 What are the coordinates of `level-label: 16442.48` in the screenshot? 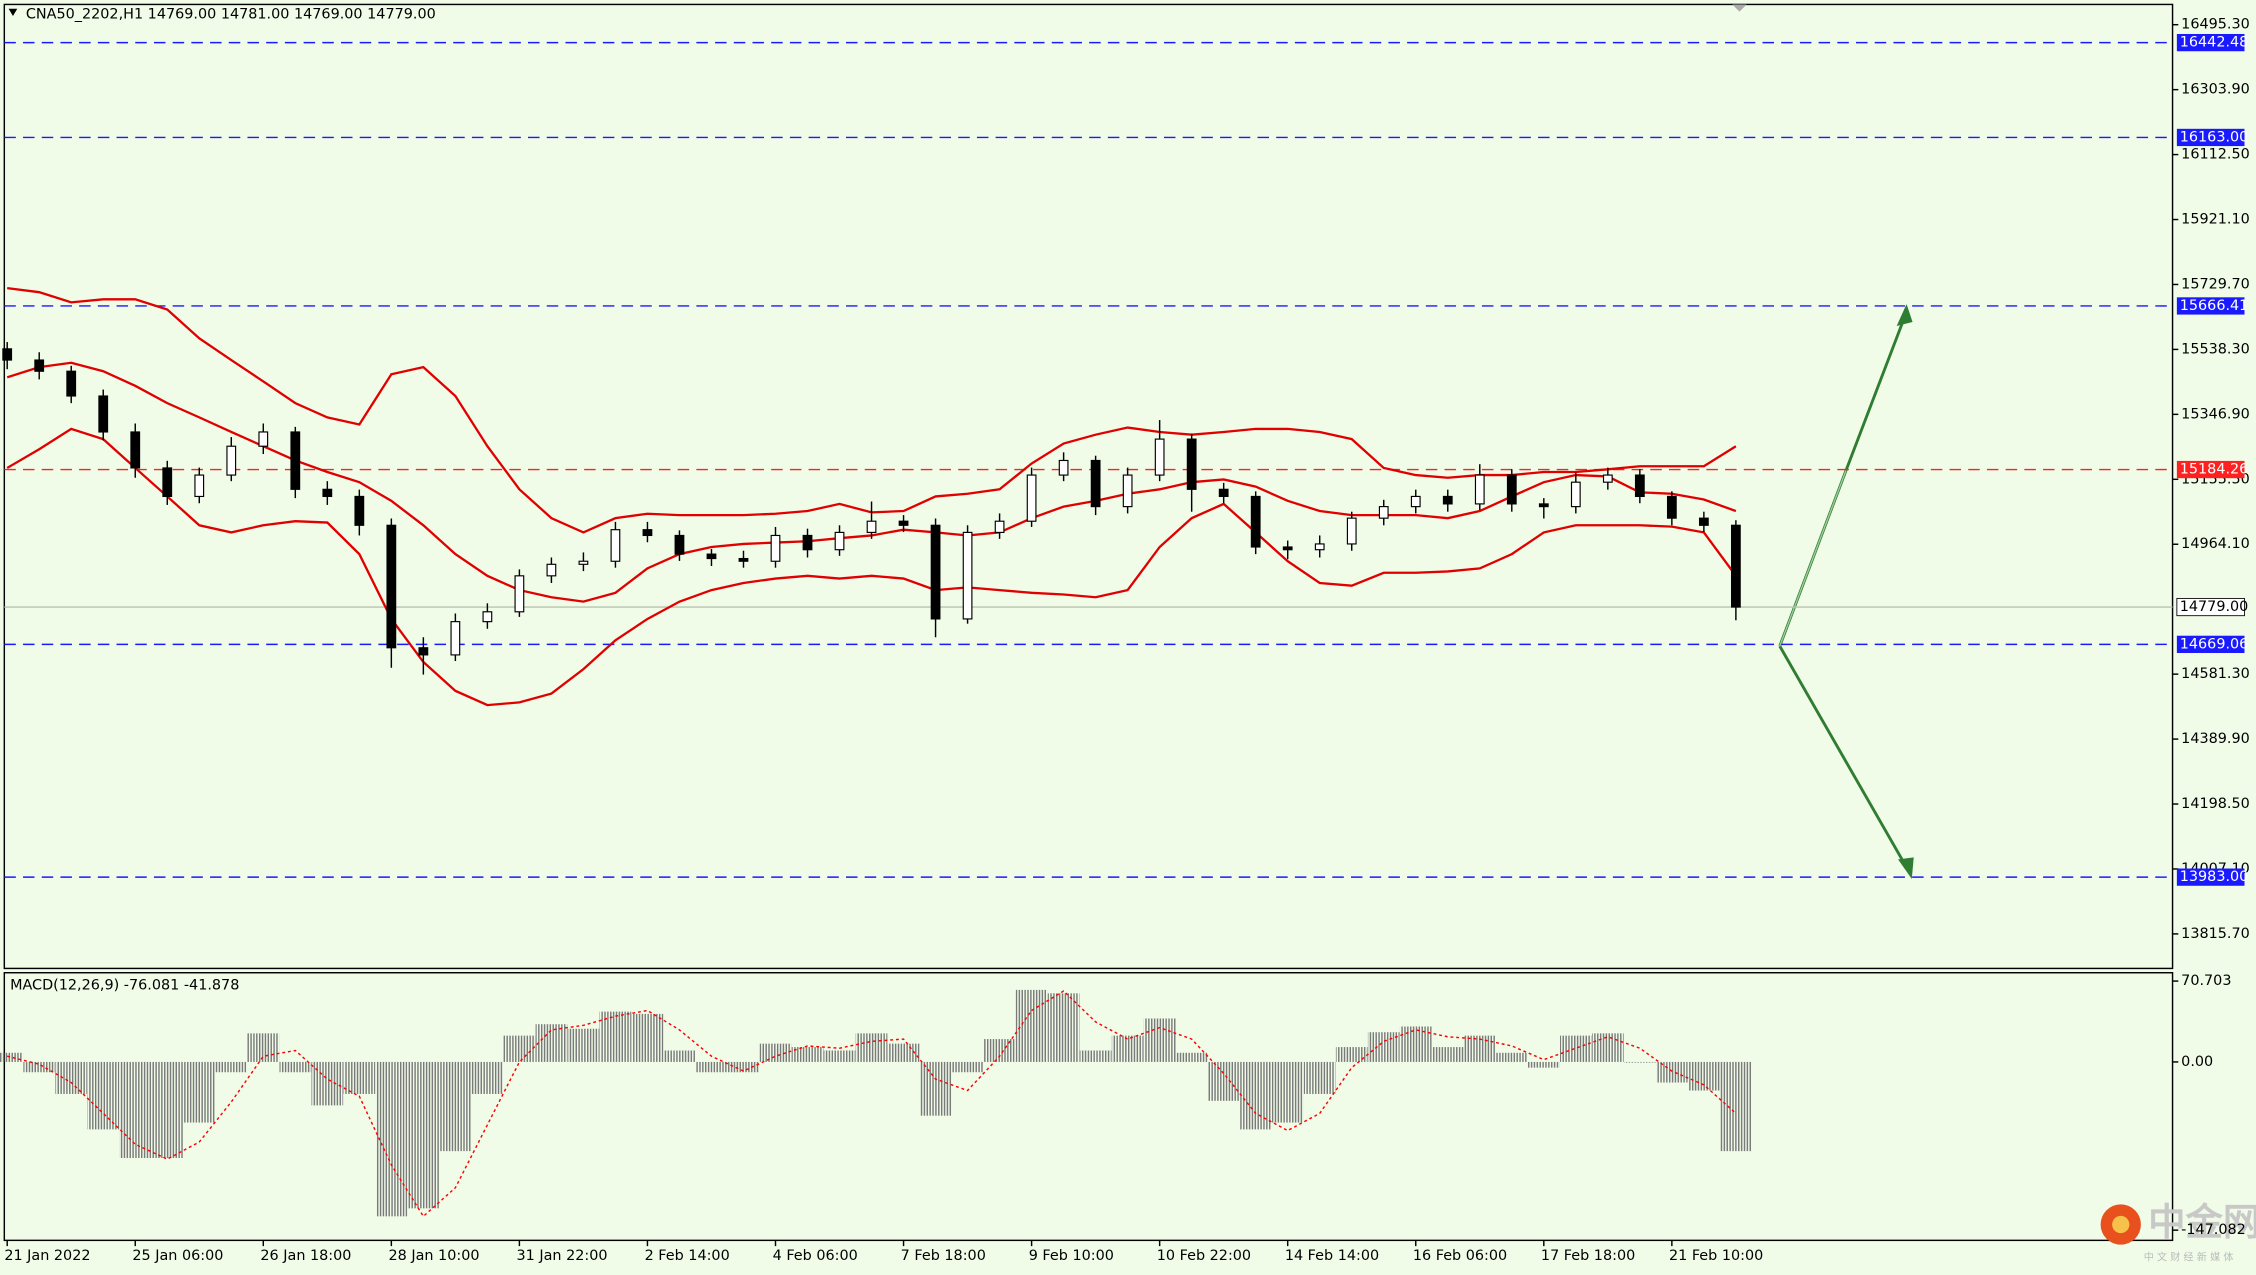 It's located at (2214, 43).